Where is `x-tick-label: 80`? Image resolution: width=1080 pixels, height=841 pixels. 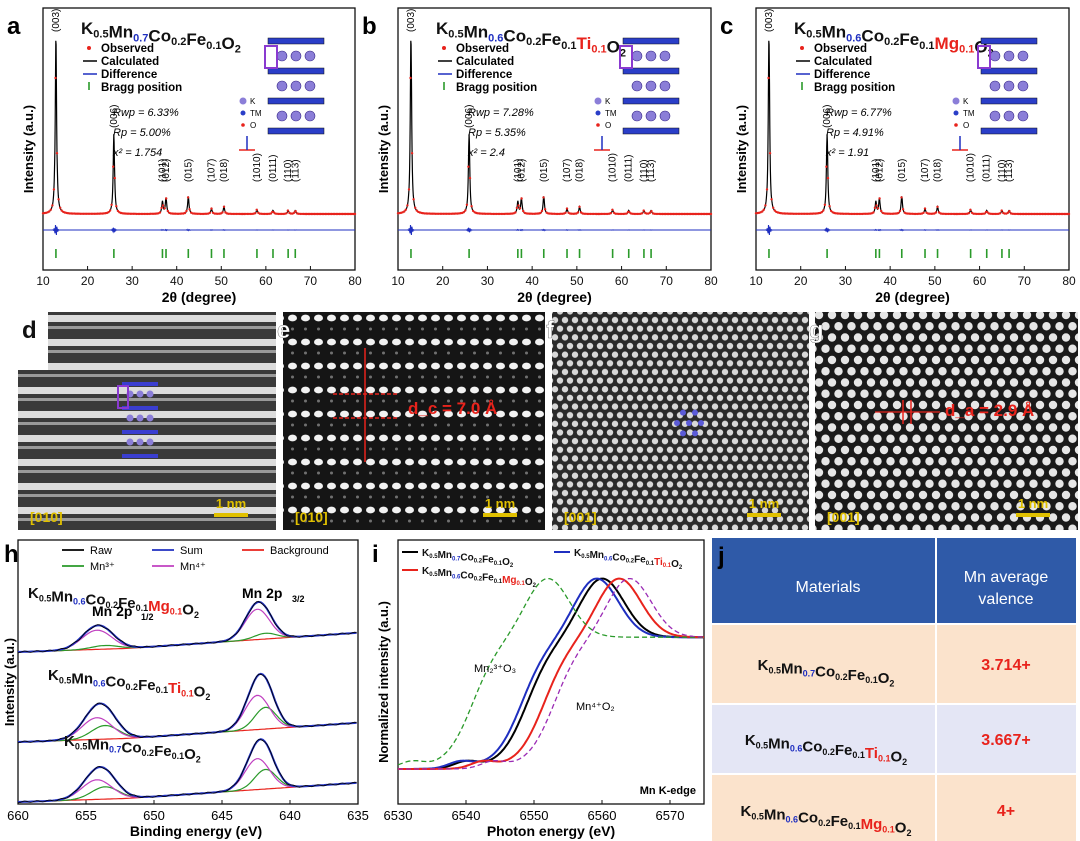
x-tick-label: 80 is located at coordinates (355, 281).